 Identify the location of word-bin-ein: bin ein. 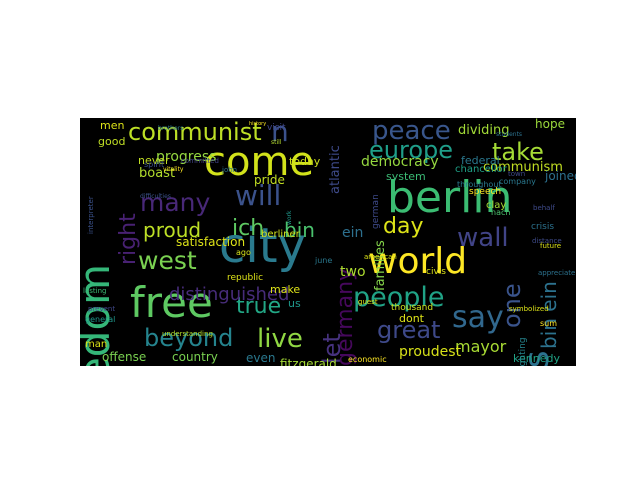
(549, 315).